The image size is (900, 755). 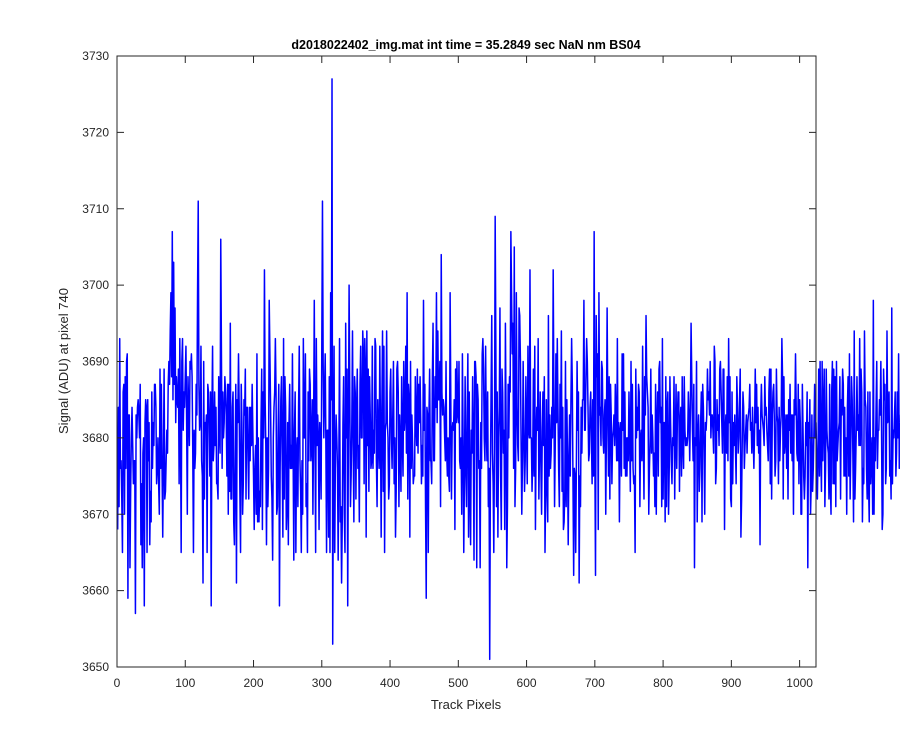 What do you see at coordinates (117, 683) in the screenshot?
I see `x-tick-label-0: 0` at bounding box center [117, 683].